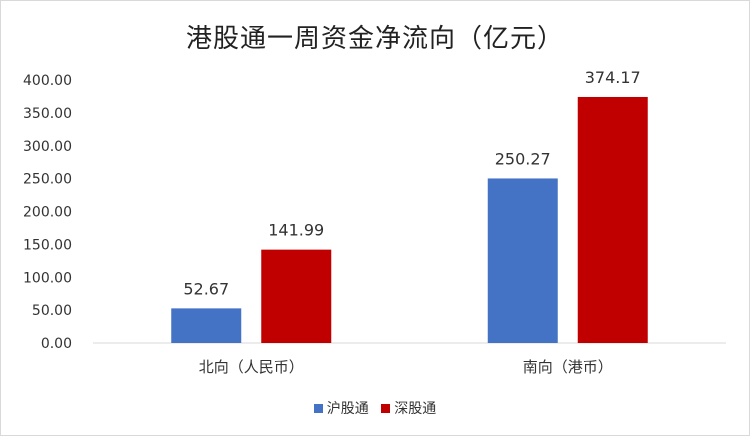  I want to click on legend: 沪股通 深股通, so click(375, 408).